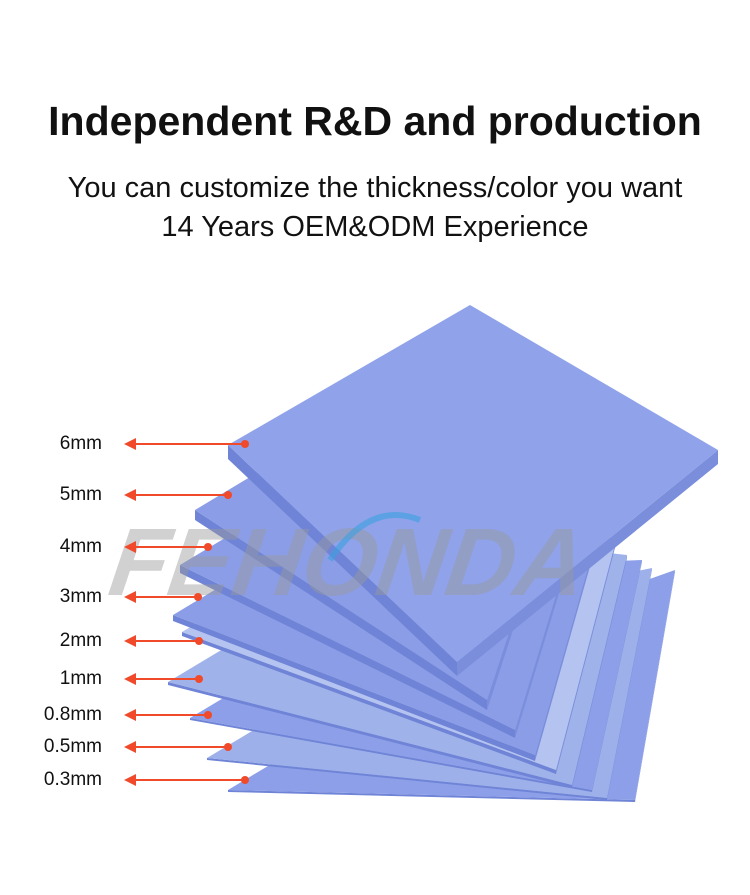 The image size is (750, 895). I want to click on subtitle-experience: 14 Years OEM&ODM Experience, so click(375, 227).